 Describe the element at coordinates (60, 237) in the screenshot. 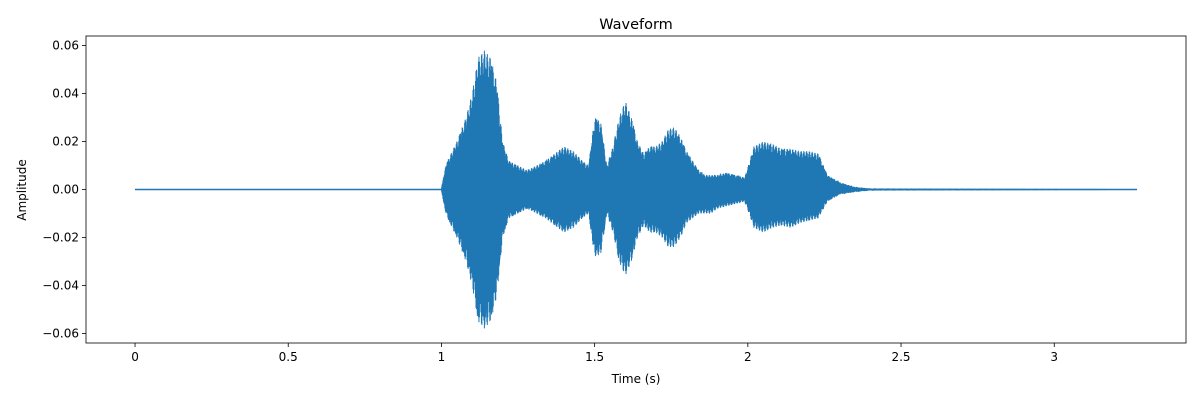

I see `y-tick-label: −0.02` at that location.